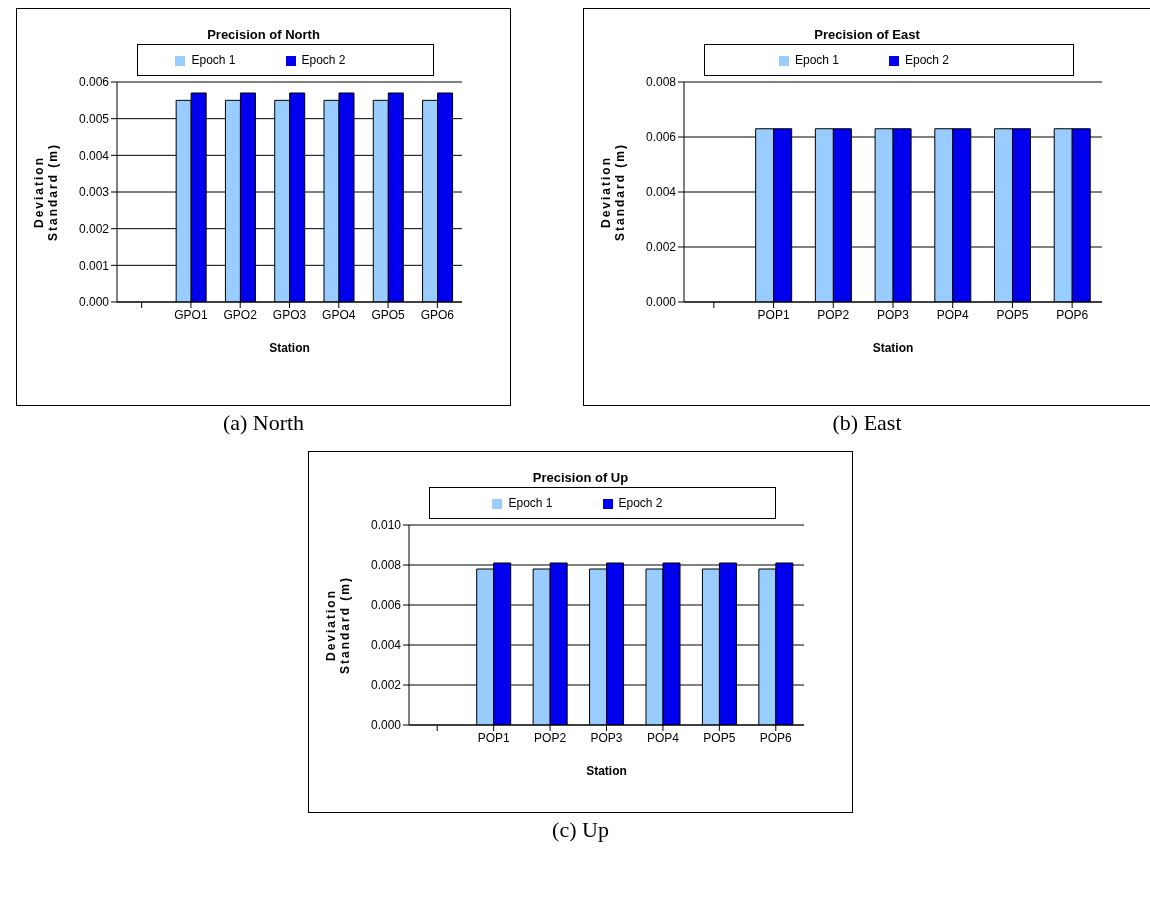 The height and width of the screenshot is (898, 1150). What do you see at coordinates (94, 265) in the screenshot?
I see `y-tick-label: 0.001` at bounding box center [94, 265].